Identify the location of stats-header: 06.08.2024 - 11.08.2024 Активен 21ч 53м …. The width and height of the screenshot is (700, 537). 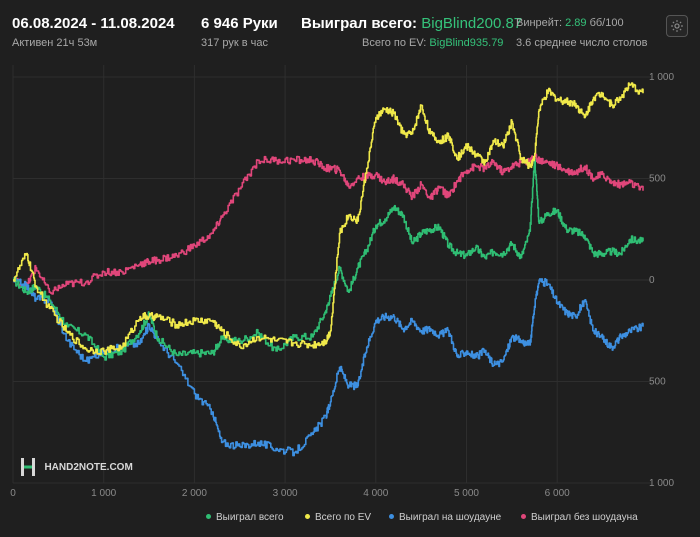
(350, 28).